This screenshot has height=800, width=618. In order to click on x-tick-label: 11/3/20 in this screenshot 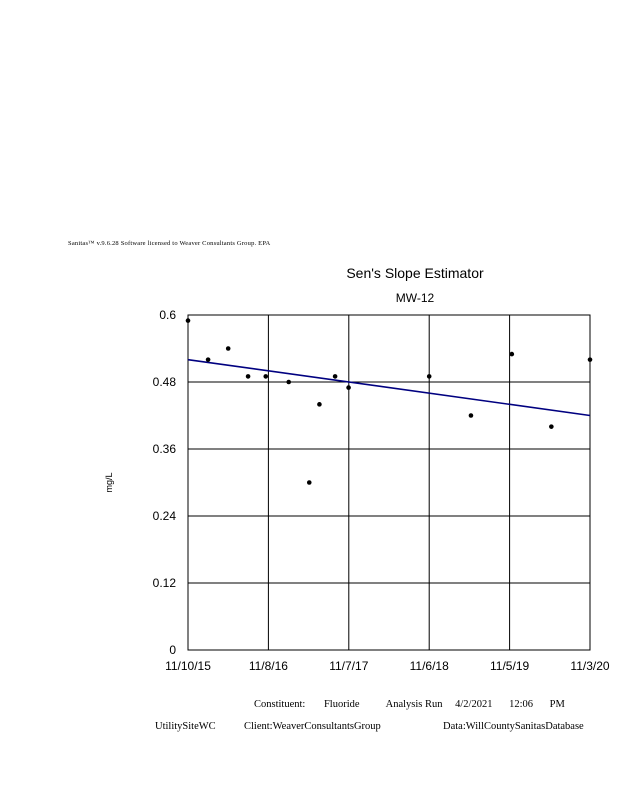, I will do `click(589, 666)`.